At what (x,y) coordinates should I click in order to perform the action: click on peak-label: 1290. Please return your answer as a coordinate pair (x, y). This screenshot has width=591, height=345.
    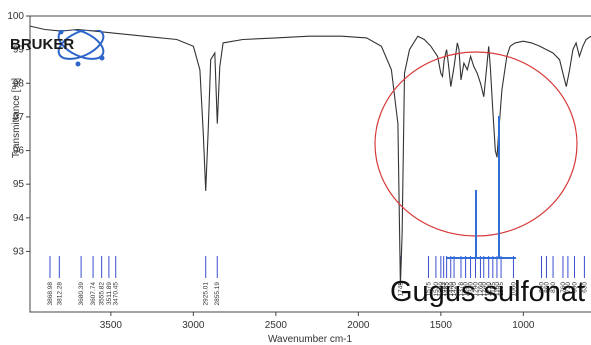
    Looking at the image, I should click on (476, 289).